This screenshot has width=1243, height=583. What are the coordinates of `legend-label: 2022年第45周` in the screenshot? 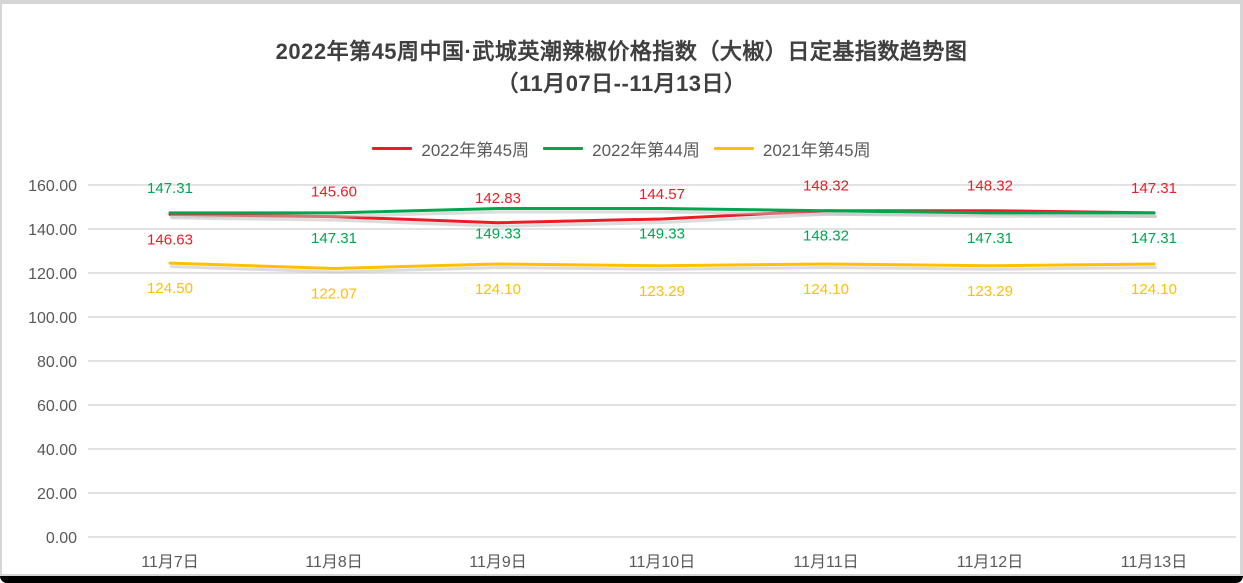 It's located at (475, 150).